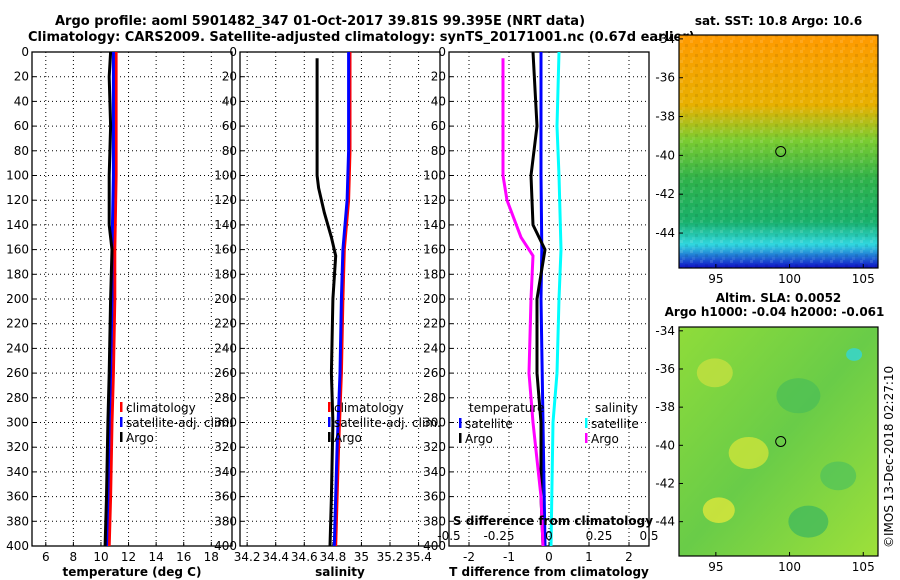  What do you see at coordinates (648, 536) in the screenshot?
I see `x-tick-label-top: 0.5` at bounding box center [648, 536].